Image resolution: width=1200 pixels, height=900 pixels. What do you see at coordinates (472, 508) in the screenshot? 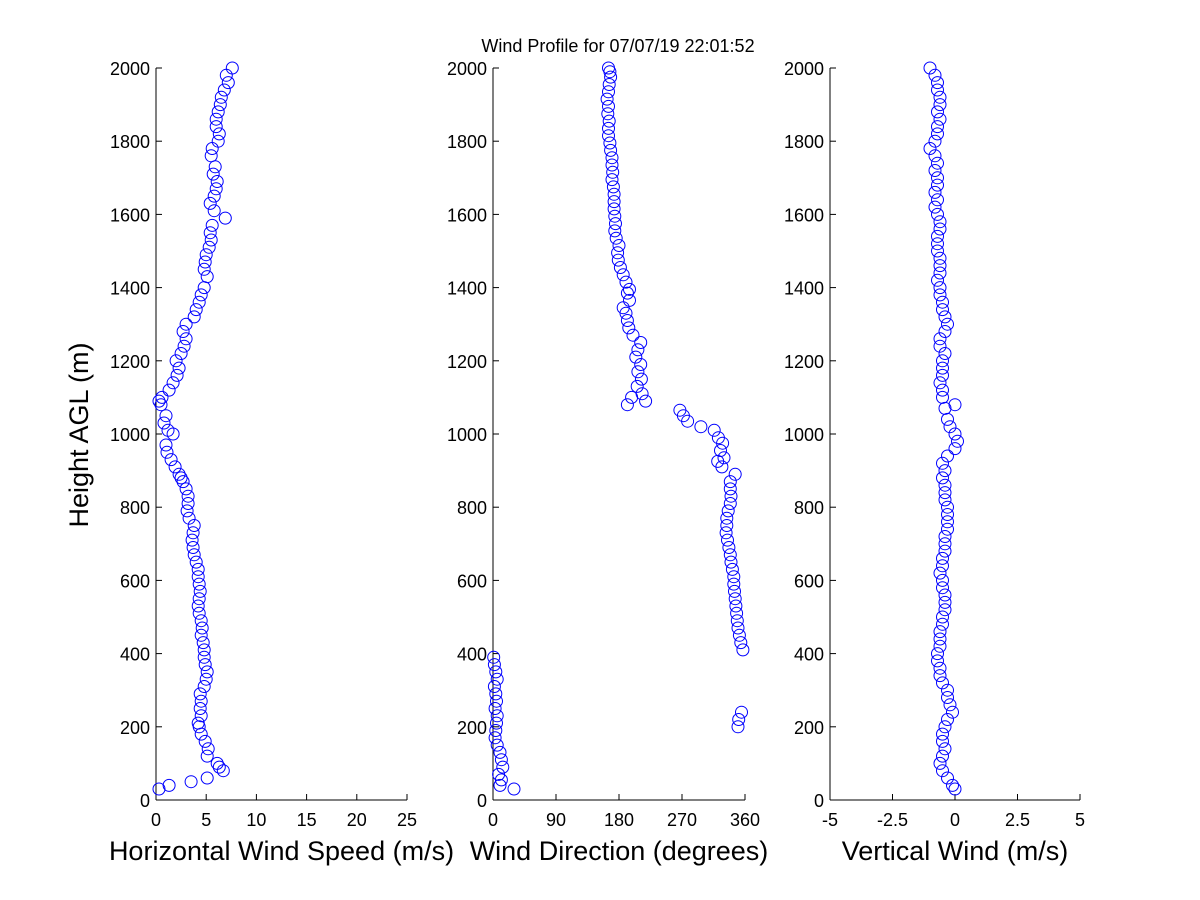
I see `wind-direction-y-tick-label: 800` at bounding box center [472, 508].